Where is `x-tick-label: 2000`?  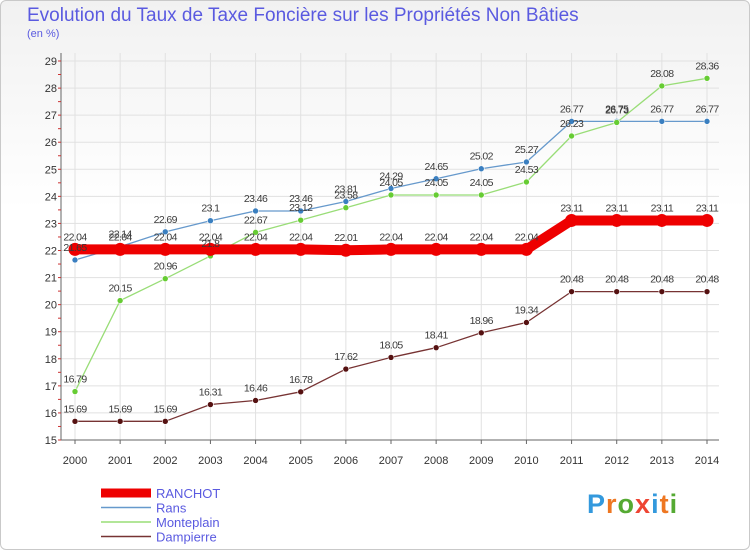
x-tick-label: 2000 is located at coordinates (75, 461).